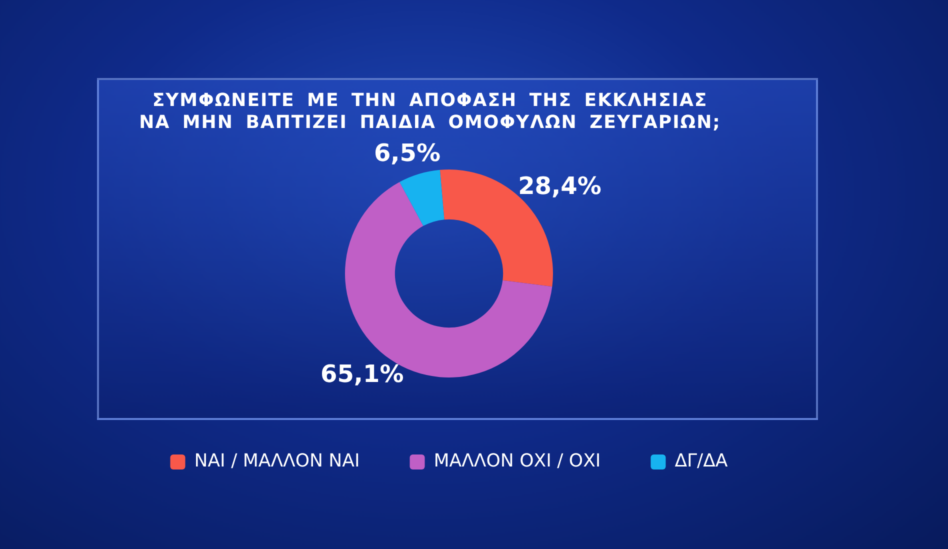  I want to click on data-label: 28,4%, so click(560, 186).